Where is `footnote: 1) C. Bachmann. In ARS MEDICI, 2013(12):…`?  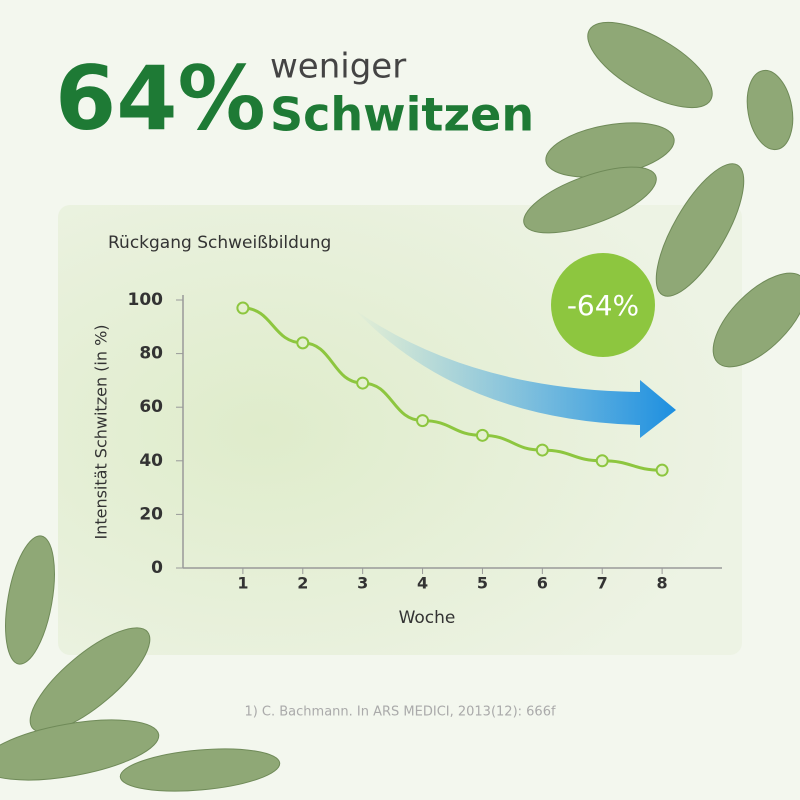 footnote: 1) C. Bachmann. In ARS MEDICI, 2013(12):… is located at coordinates (400, 712).